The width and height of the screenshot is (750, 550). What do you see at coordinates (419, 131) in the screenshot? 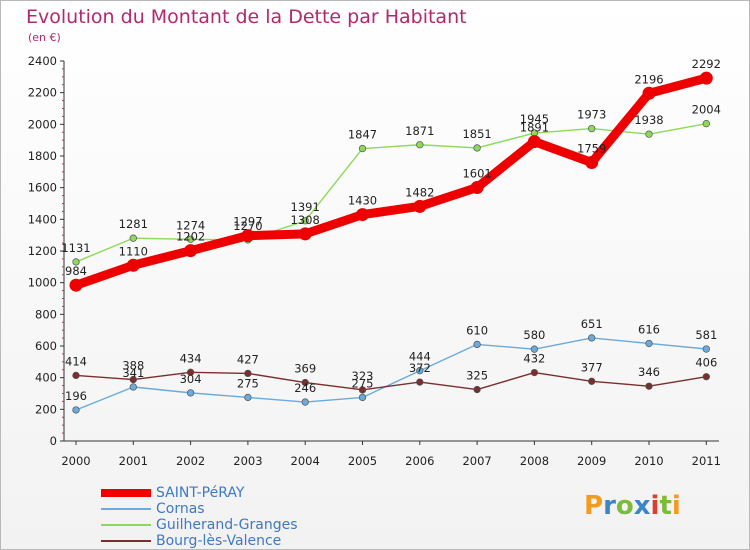
I see `data-label: 1871` at bounding box center [419, 131].